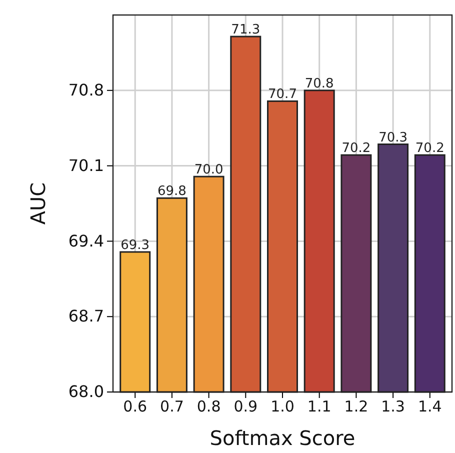 The image size is (455, 453). What do you see at coordinates (319, 84) in the screenshot?
I see `data-label: 70.8` at bounding box center [319, 84].